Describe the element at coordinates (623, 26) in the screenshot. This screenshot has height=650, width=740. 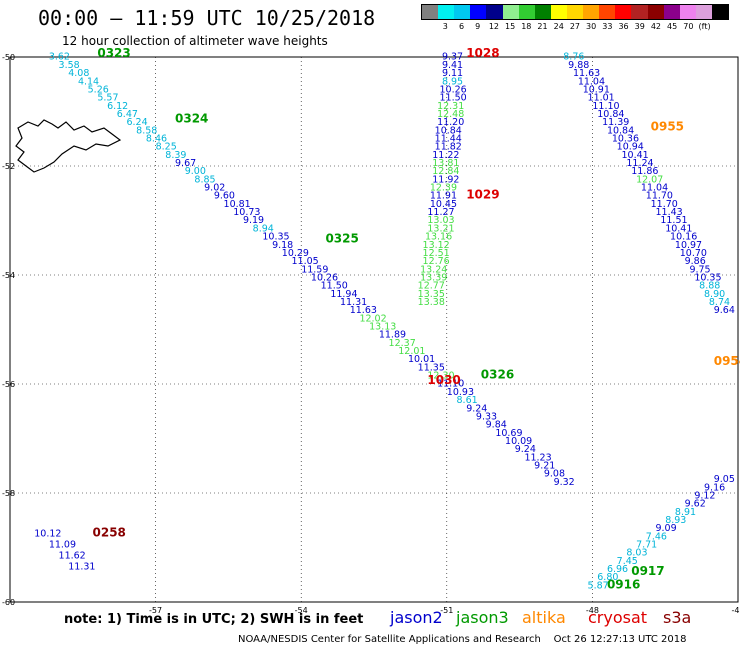
I see `color-scale-tick-label: 36` at that location.